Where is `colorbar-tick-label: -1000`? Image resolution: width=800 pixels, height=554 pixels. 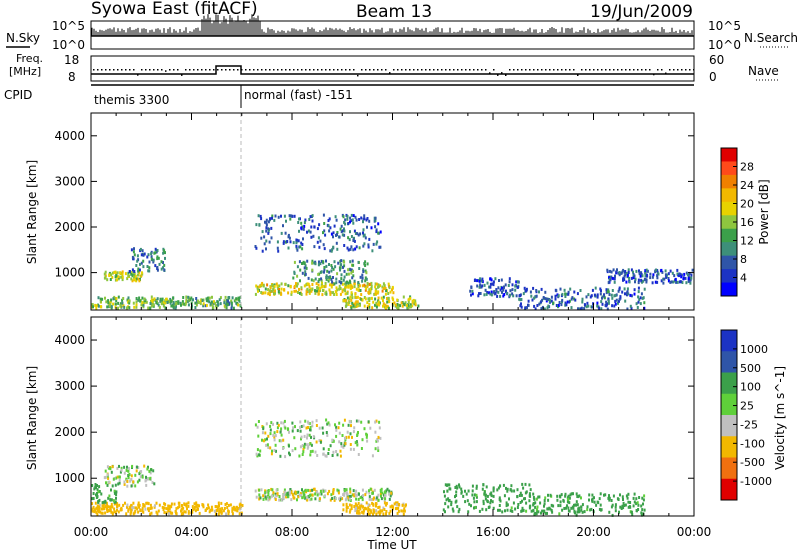 colorbar-tick-label: -1000 is located at coordinates (756, 481).